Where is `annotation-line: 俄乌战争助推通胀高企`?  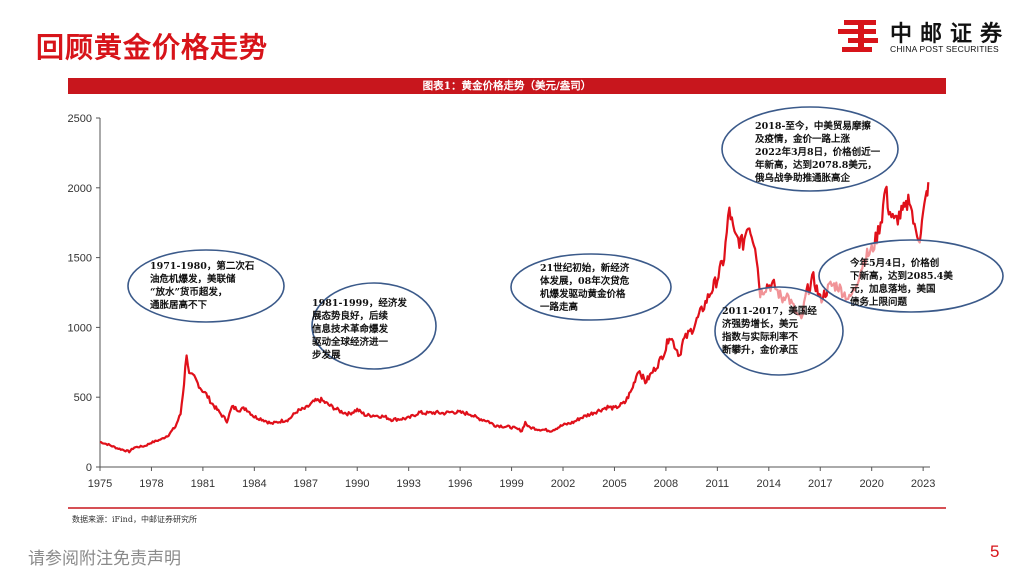
annotation-line: 俄乌战争助推通胀高企 is located at coordinates (803, 178).